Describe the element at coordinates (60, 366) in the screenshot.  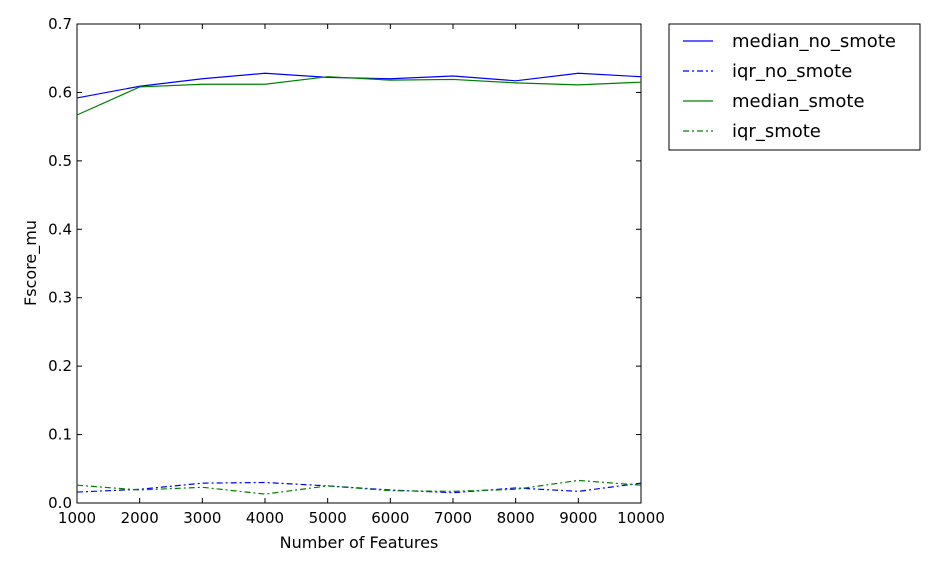
I see `y-tick-label: 0.2` at that location.